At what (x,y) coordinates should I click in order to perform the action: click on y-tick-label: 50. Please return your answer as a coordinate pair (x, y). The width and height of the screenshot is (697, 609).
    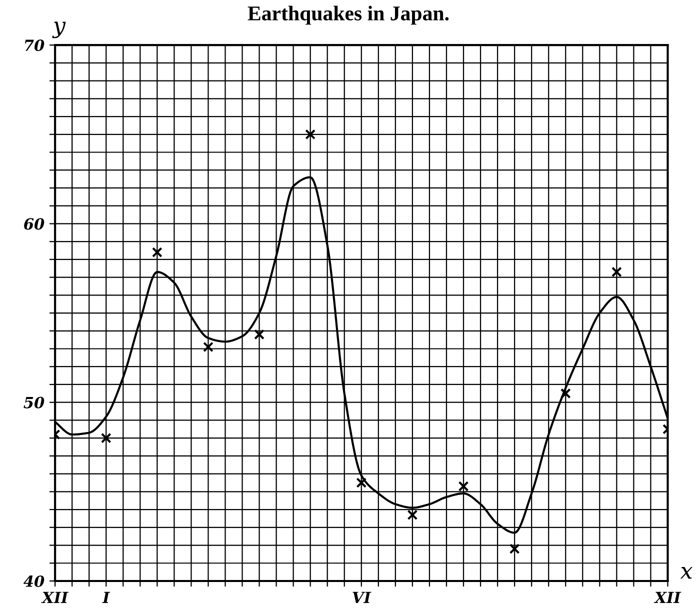
    Looking at the image, I should click on (34, 402).